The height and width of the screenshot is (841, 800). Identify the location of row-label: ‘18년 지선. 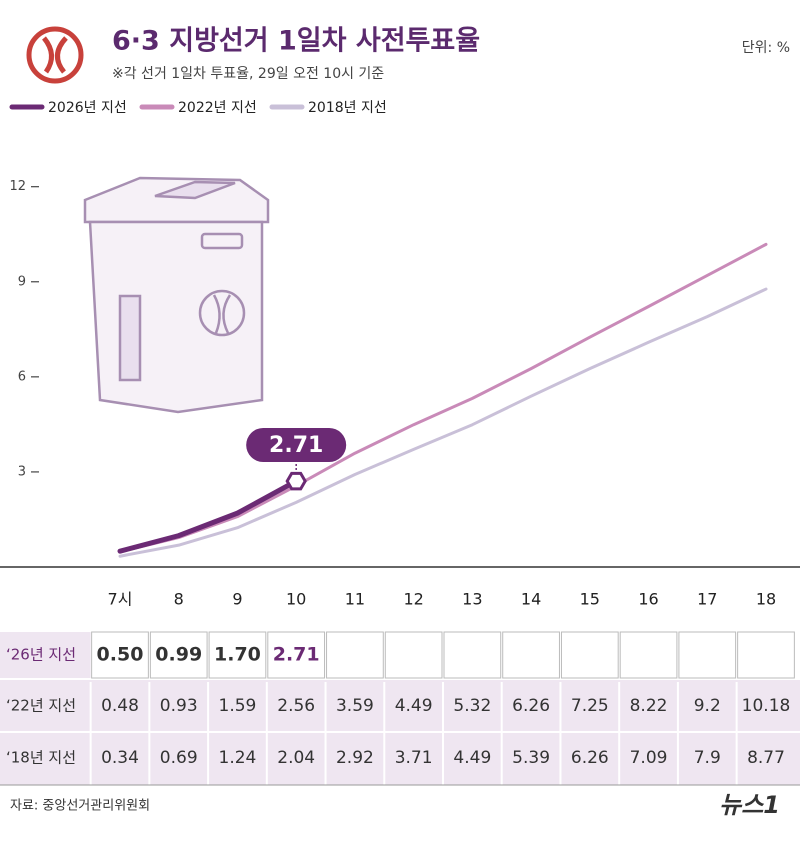
(41, 758).